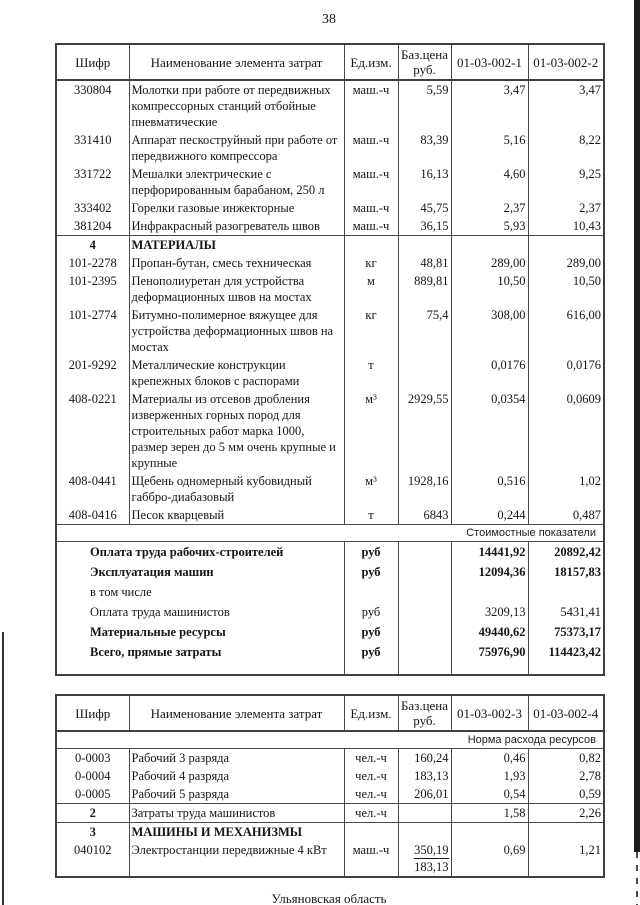  What do you see at coordinates (565, 182) in the screenshot?
I see `cell-value-2: 9,25` at bounding box center [565, 182].